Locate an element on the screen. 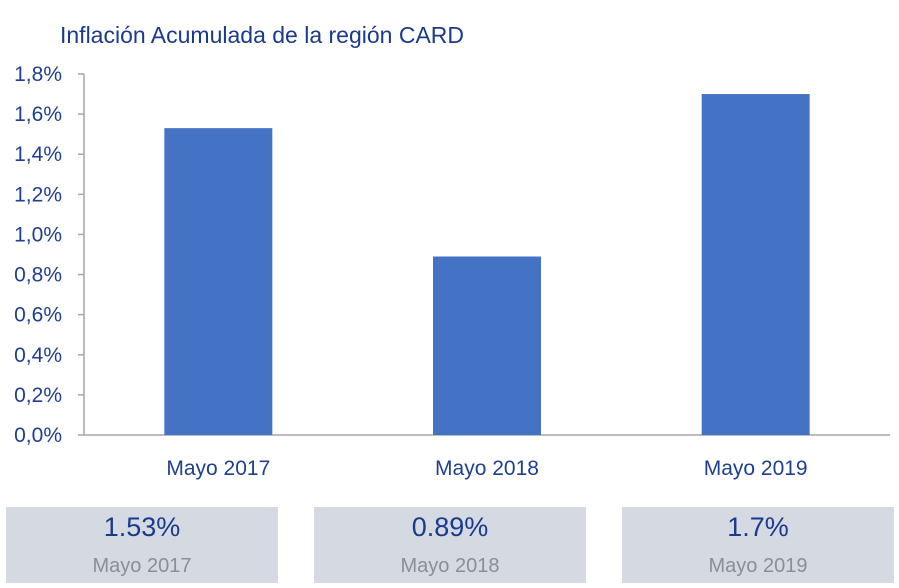  y-tick-label: 0,6% is located at coordinates (38, 315).